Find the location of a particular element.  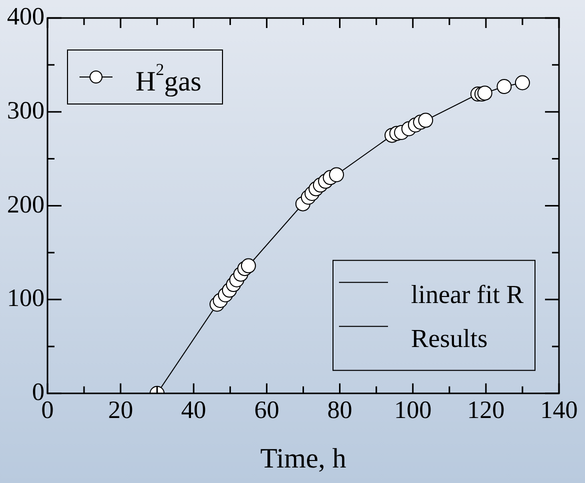

y-tick-label: 200 is located at coordinates (25, 204).